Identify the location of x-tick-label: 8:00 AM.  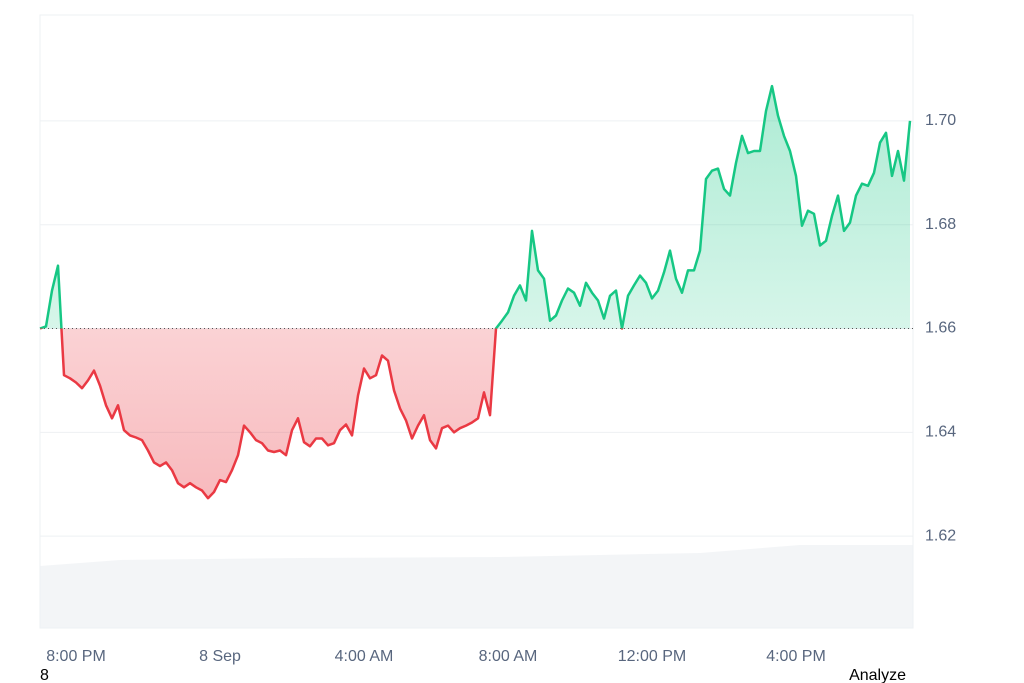
(508, 656).